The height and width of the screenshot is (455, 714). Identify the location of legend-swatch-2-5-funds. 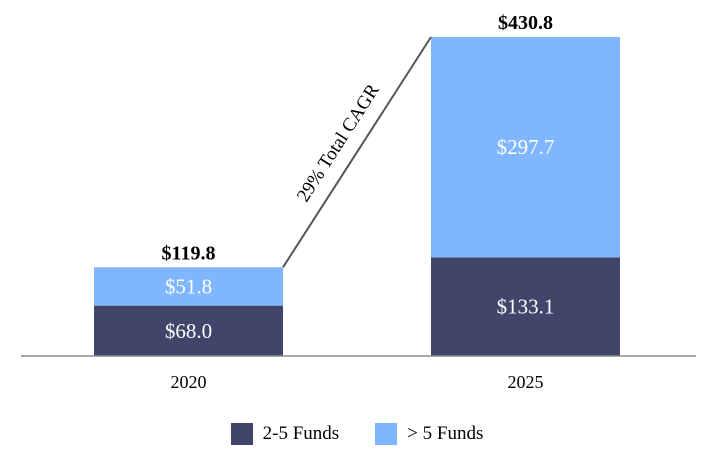
(241, 434).